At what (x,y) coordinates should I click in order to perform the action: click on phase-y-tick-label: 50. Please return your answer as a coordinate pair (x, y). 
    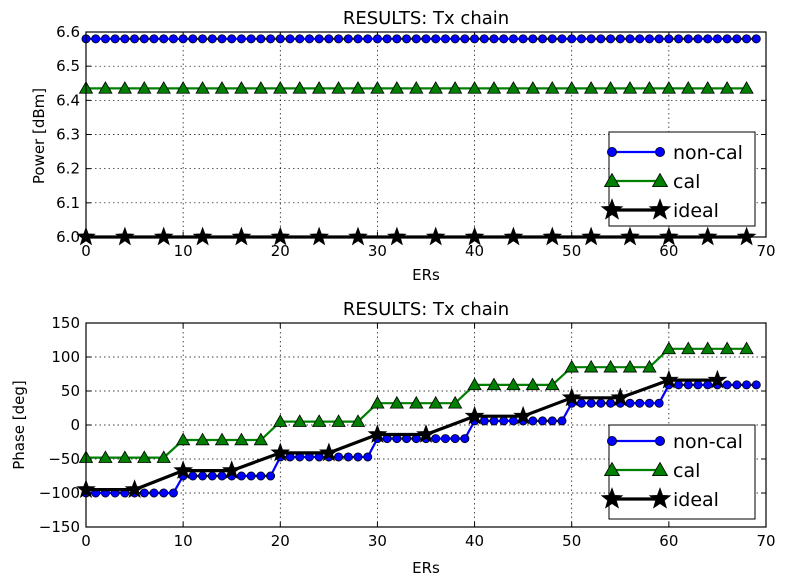
    Looking at the image, I should click on (70, 391).